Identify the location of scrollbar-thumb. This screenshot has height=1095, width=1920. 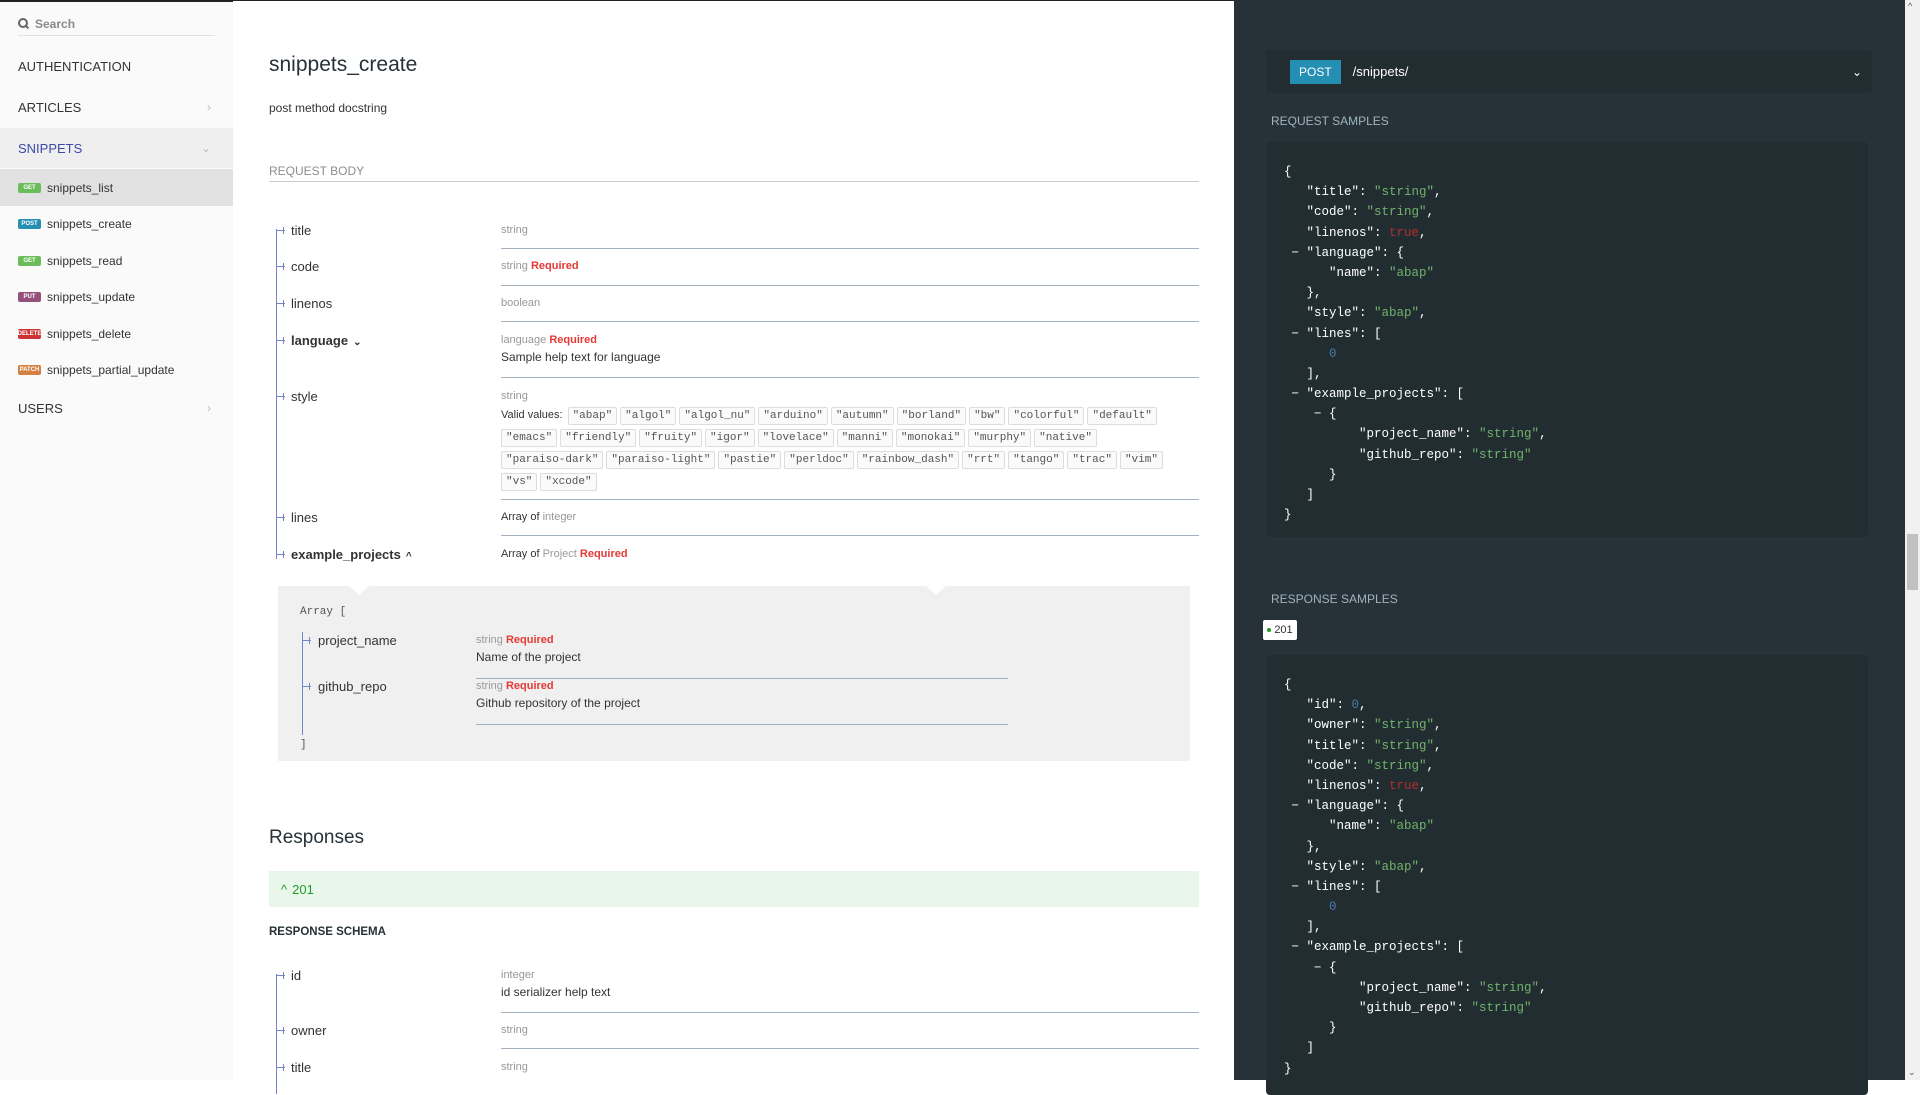
(1912, 562).